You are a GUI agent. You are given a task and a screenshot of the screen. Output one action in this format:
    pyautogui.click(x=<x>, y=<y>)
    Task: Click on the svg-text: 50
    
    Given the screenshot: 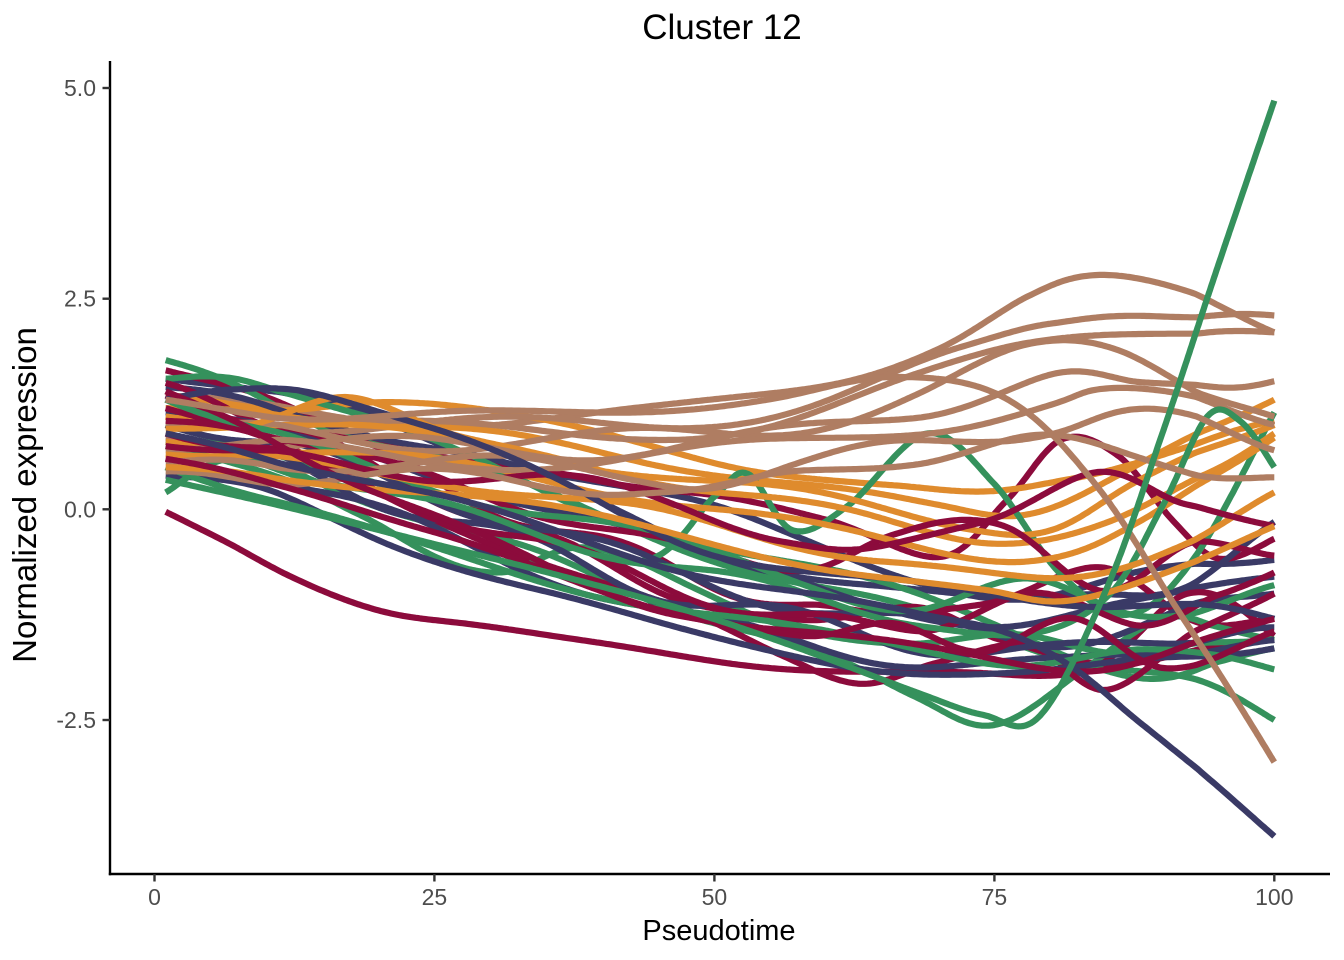 What is the action you would take?
    pyautogui.click(x=715, y=897)
    